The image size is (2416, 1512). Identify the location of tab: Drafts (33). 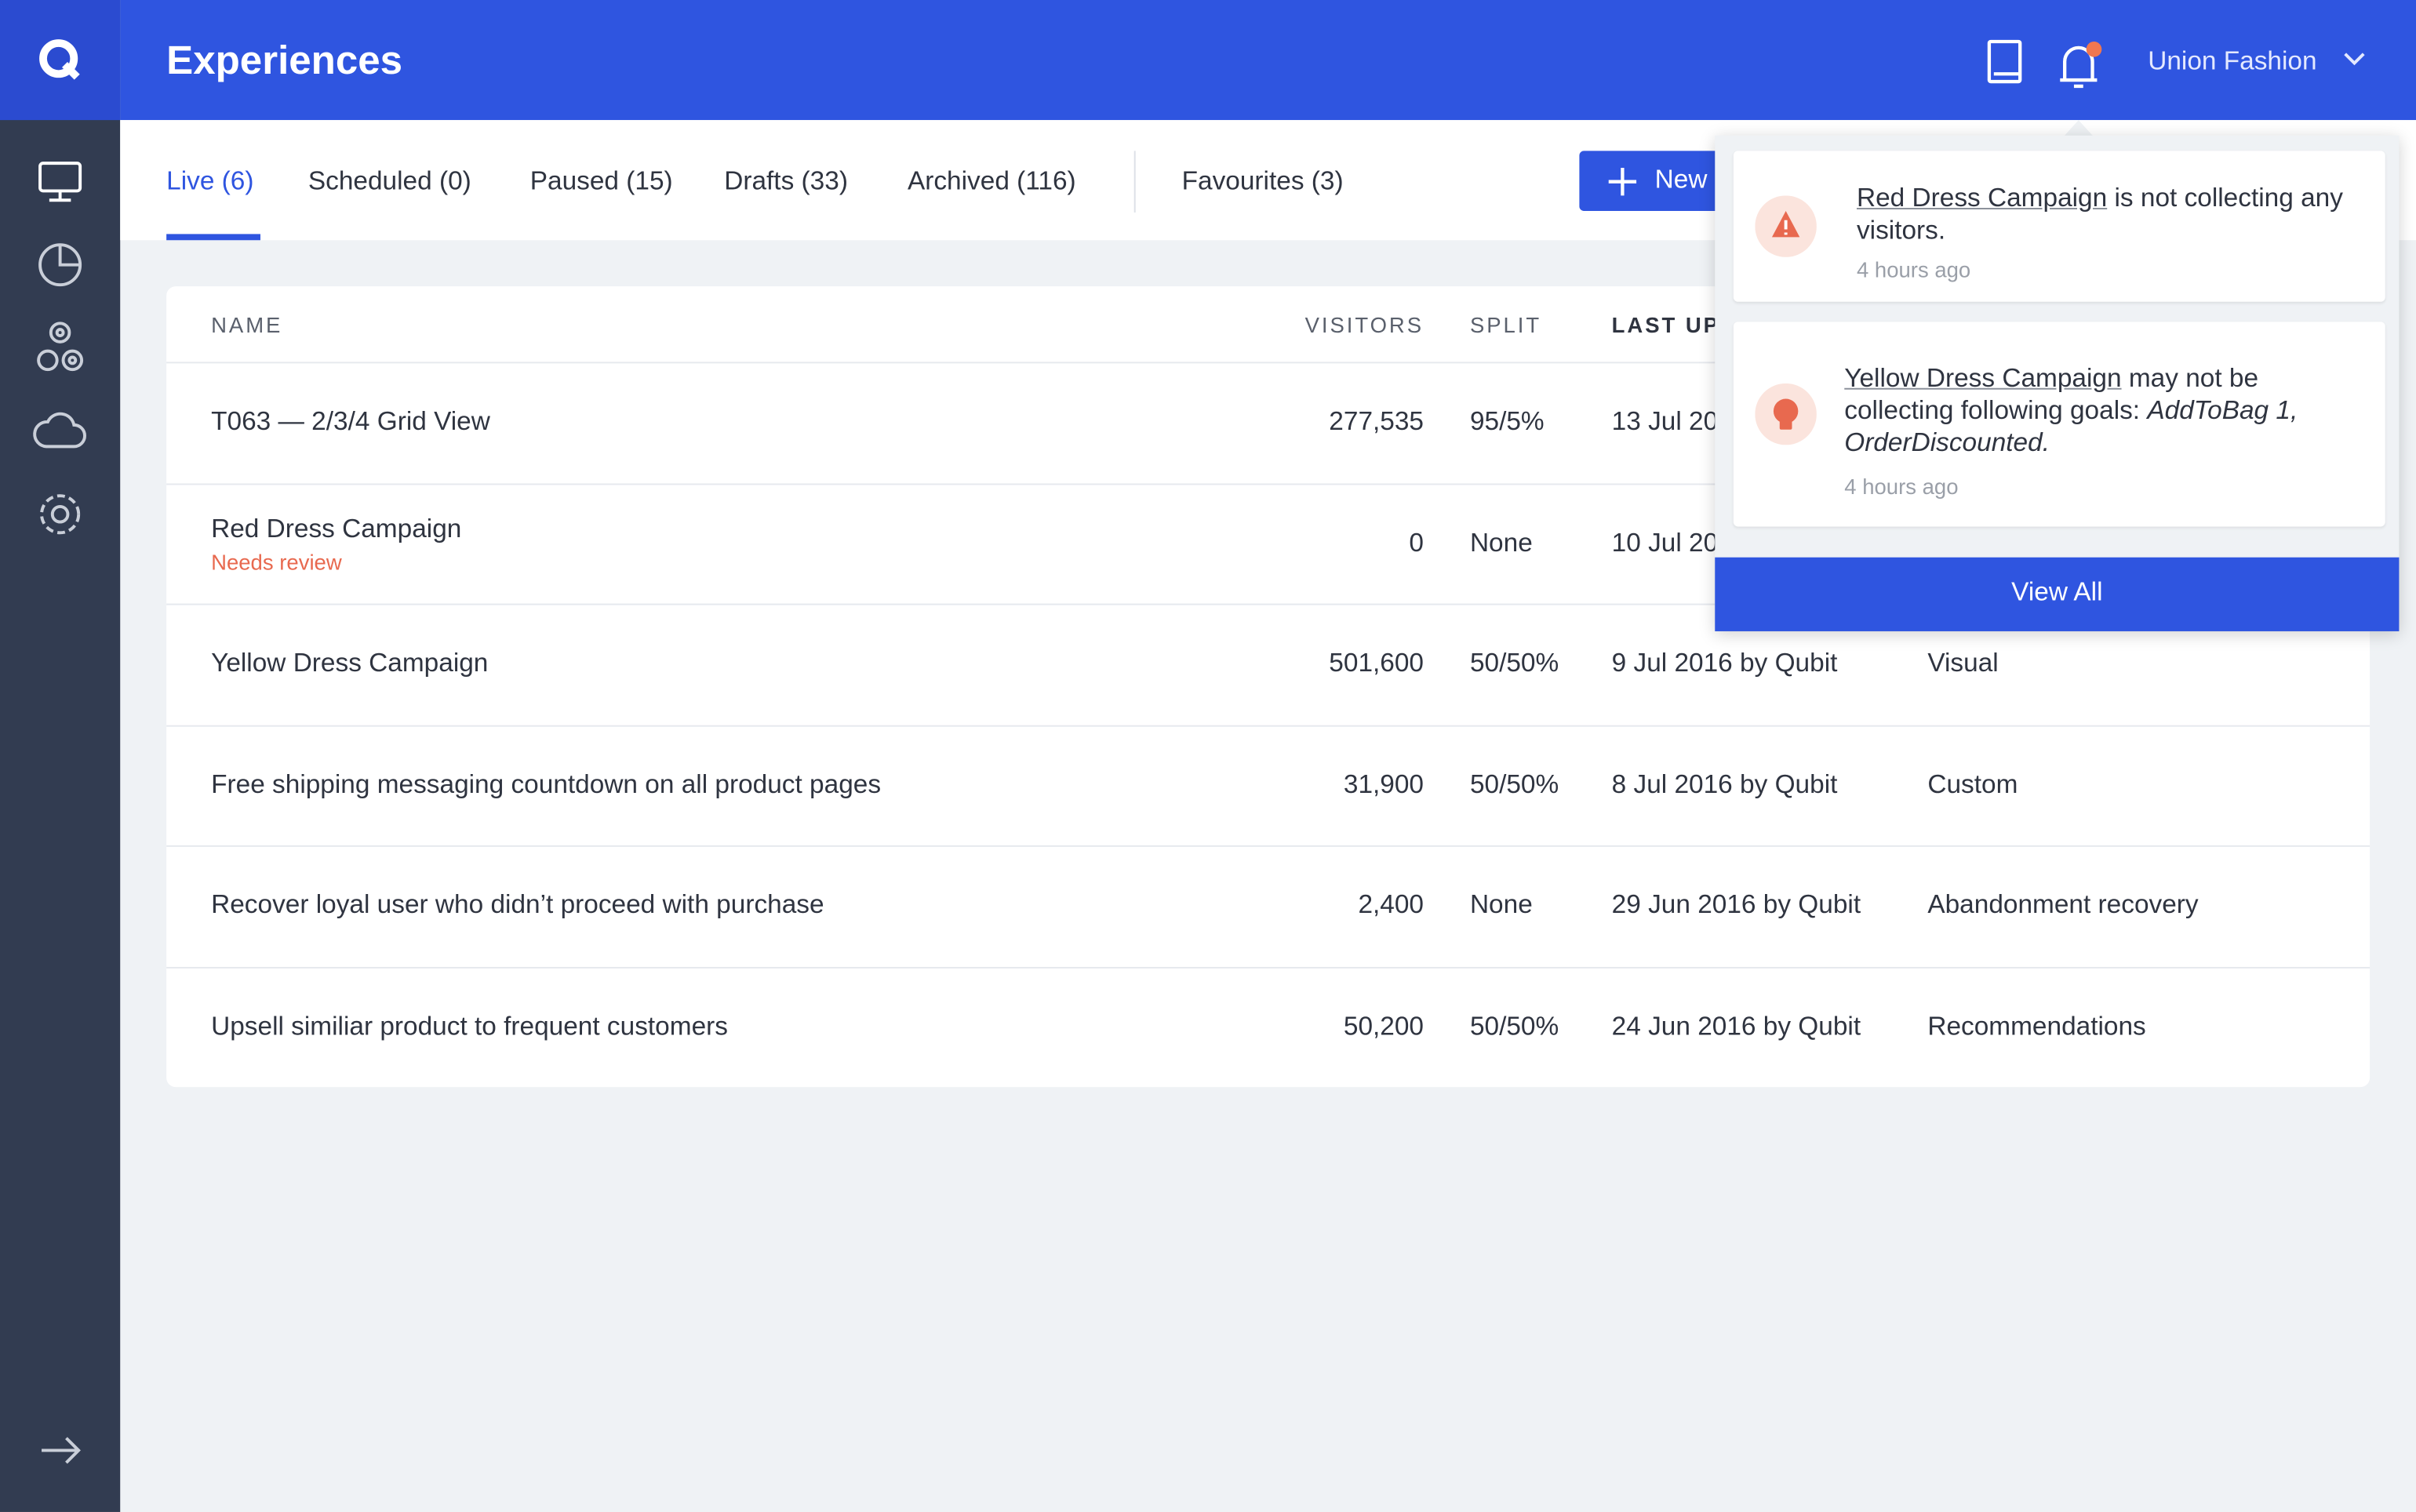
(786, 181).